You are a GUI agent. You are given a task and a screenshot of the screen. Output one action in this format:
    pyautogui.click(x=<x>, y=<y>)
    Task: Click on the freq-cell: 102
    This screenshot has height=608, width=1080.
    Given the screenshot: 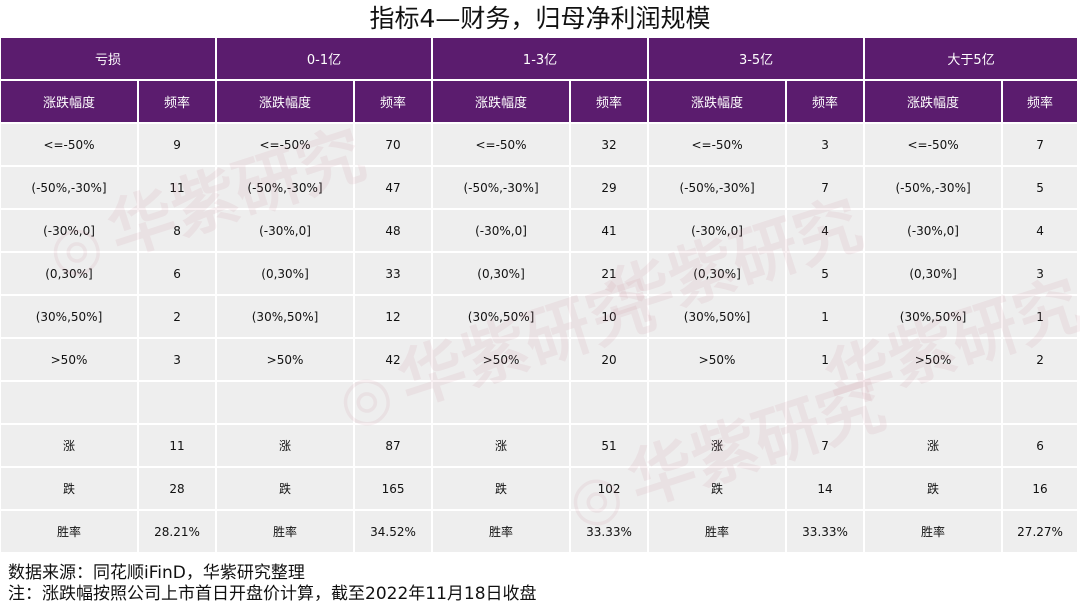 What is the action you would take?
    pyautogui.click(x=610, y=489)
    